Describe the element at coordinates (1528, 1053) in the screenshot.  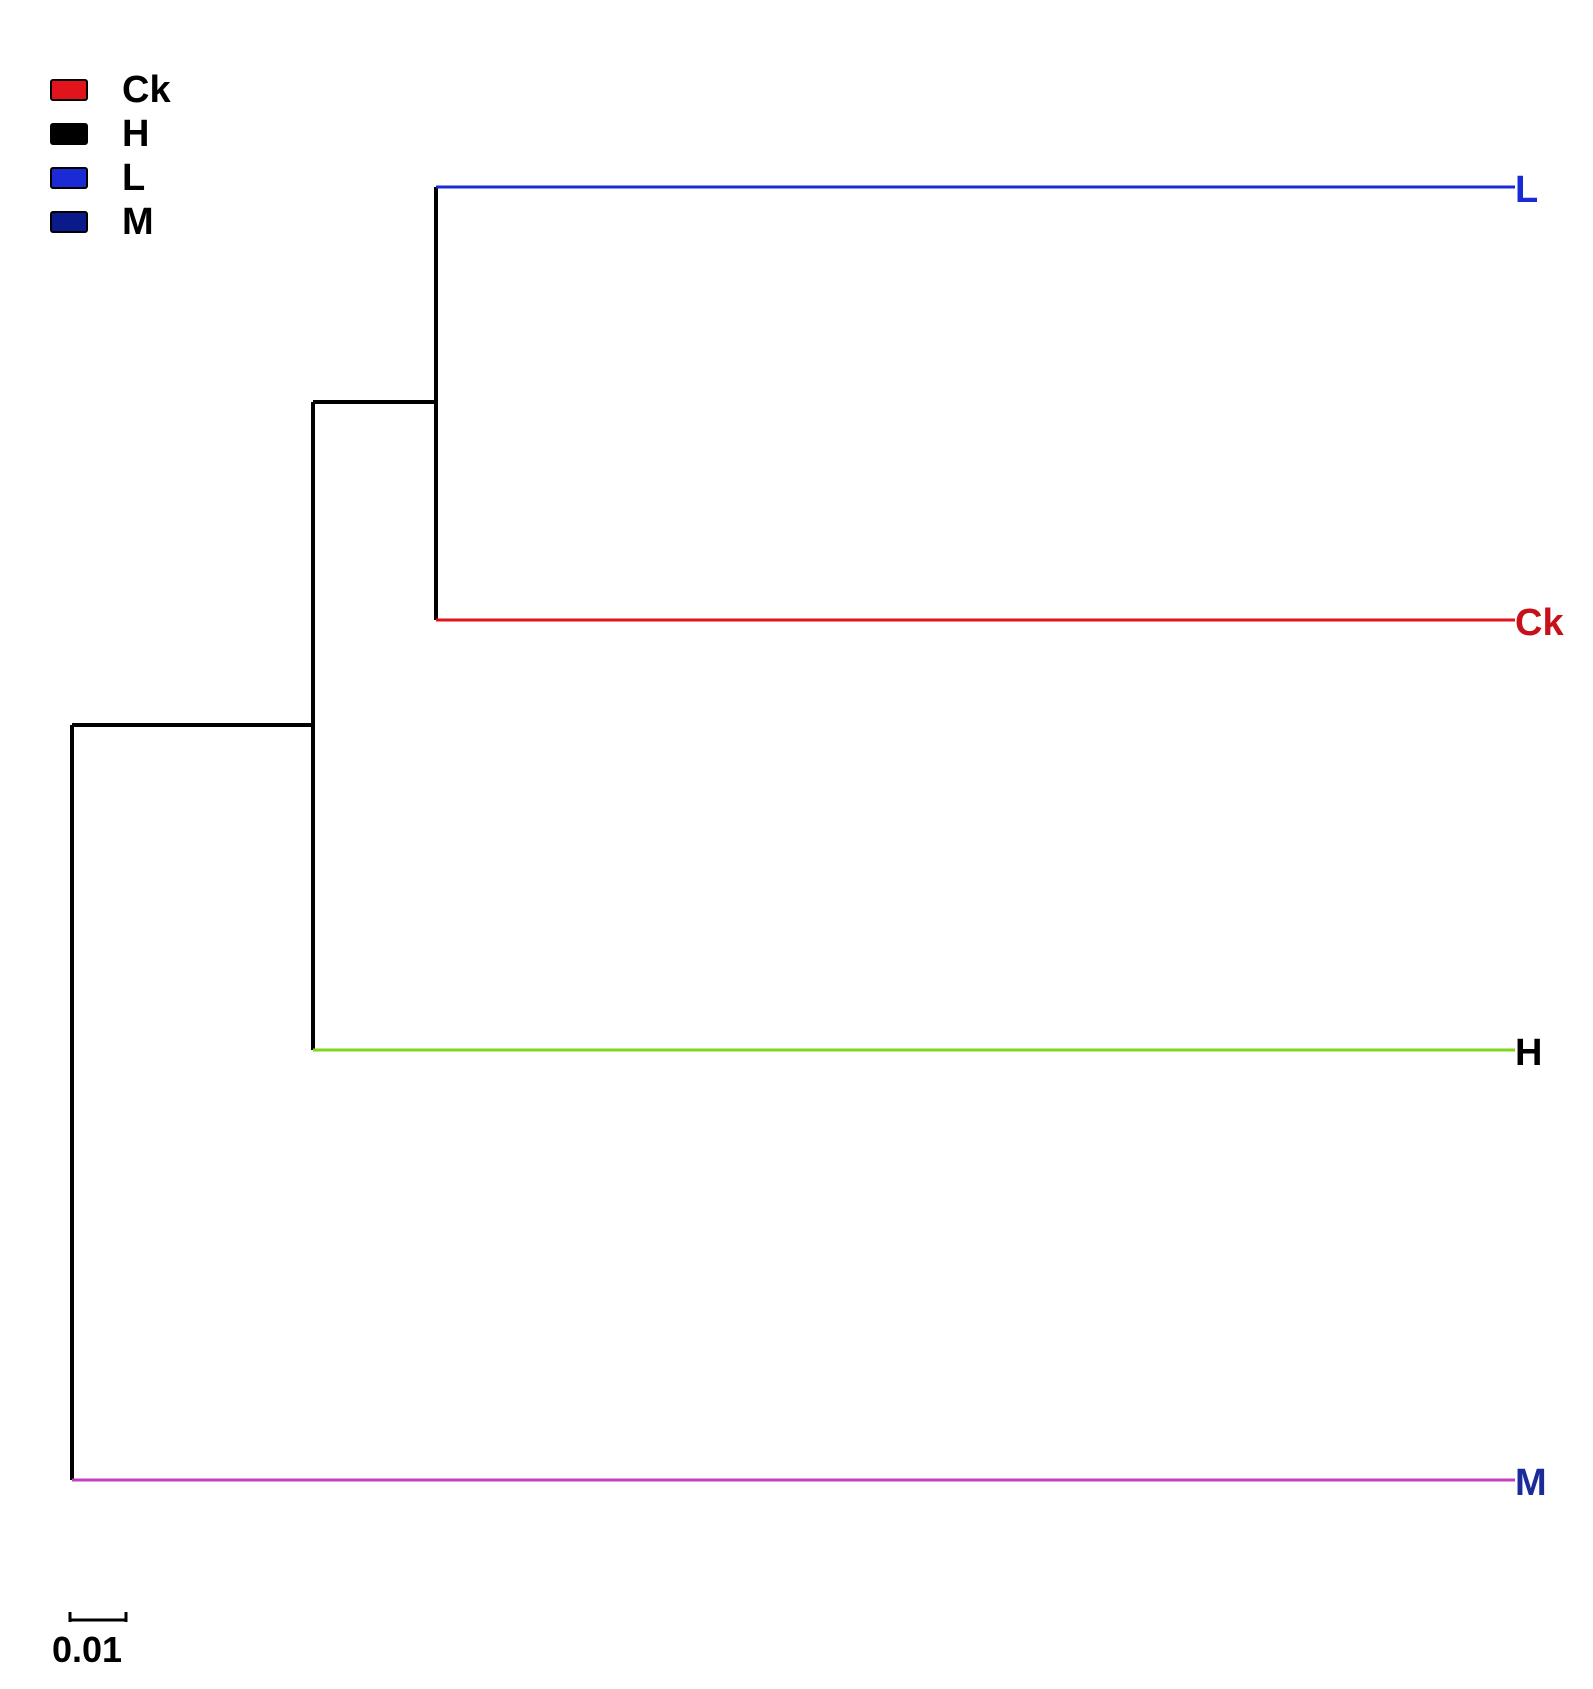
I see `leaf-label-h: H` at that location.